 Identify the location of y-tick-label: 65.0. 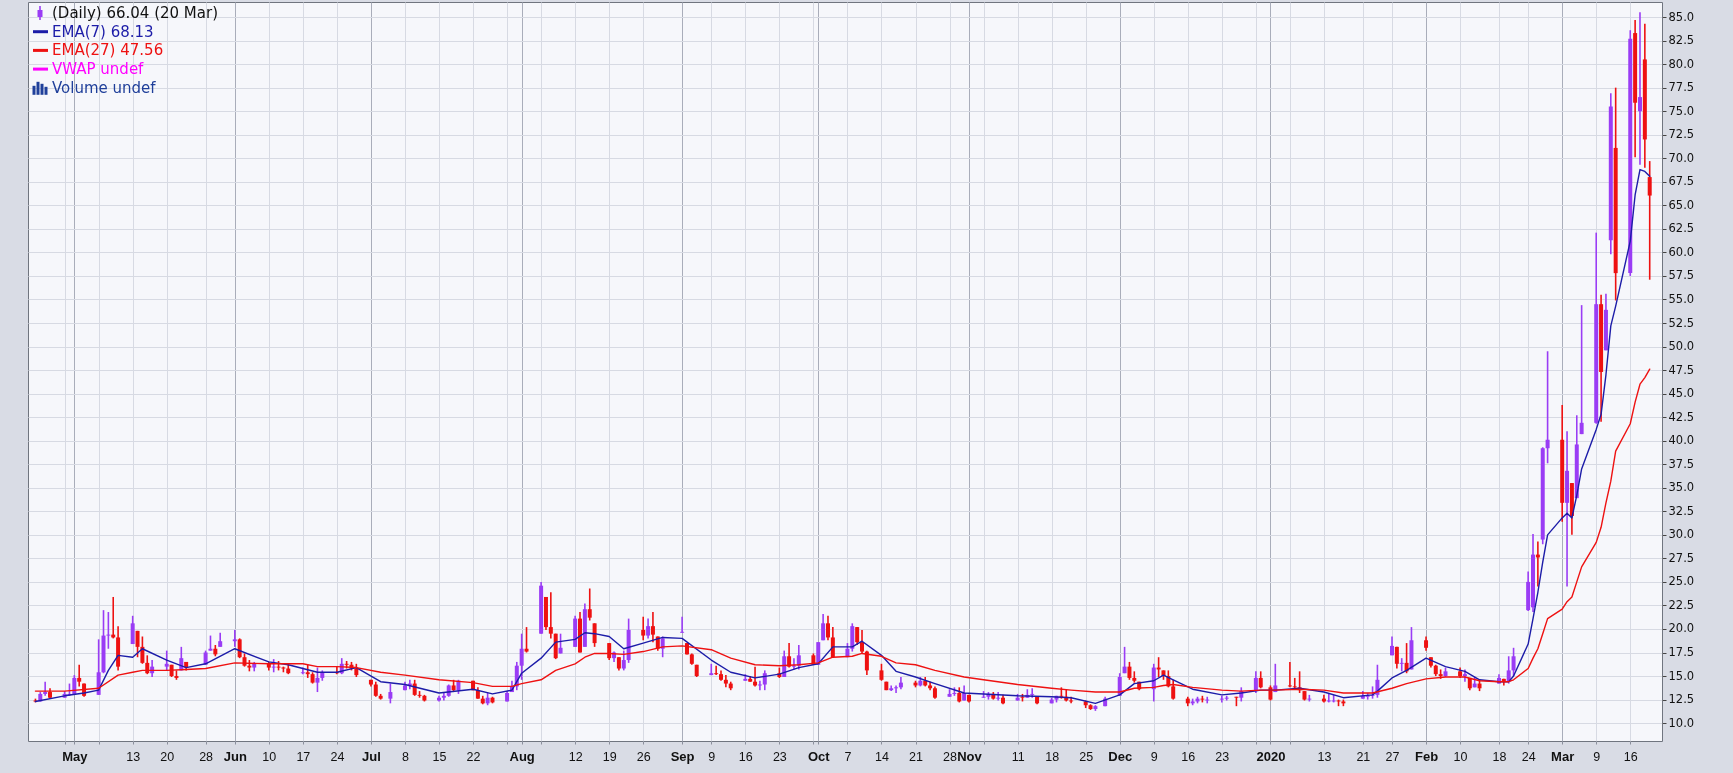
(1681, 204).